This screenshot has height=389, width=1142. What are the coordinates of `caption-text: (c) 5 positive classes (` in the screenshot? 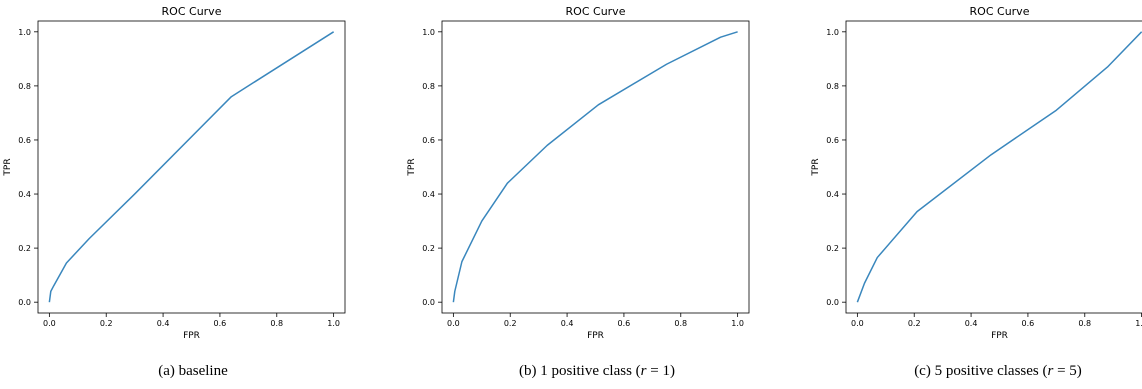 It's located at (980, 371).